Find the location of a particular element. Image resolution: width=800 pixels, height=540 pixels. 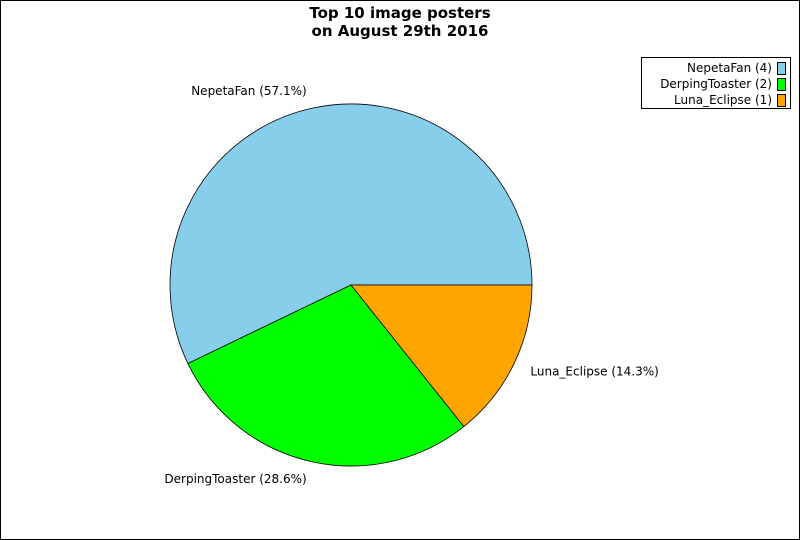

legend-swatch-derpingtoaster is located at coordinates (781, 84).